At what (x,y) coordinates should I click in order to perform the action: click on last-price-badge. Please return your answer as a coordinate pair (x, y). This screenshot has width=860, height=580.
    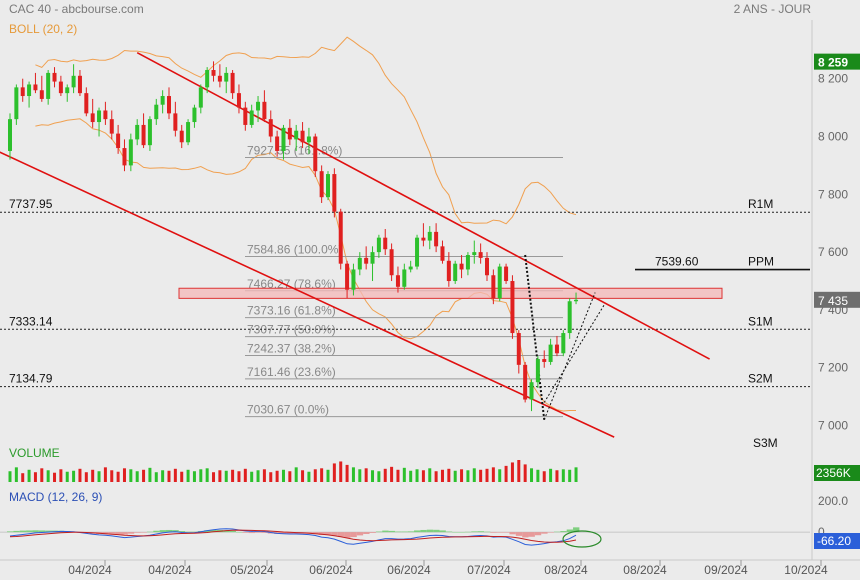
    Looking at the image, I should click on (837, 299).